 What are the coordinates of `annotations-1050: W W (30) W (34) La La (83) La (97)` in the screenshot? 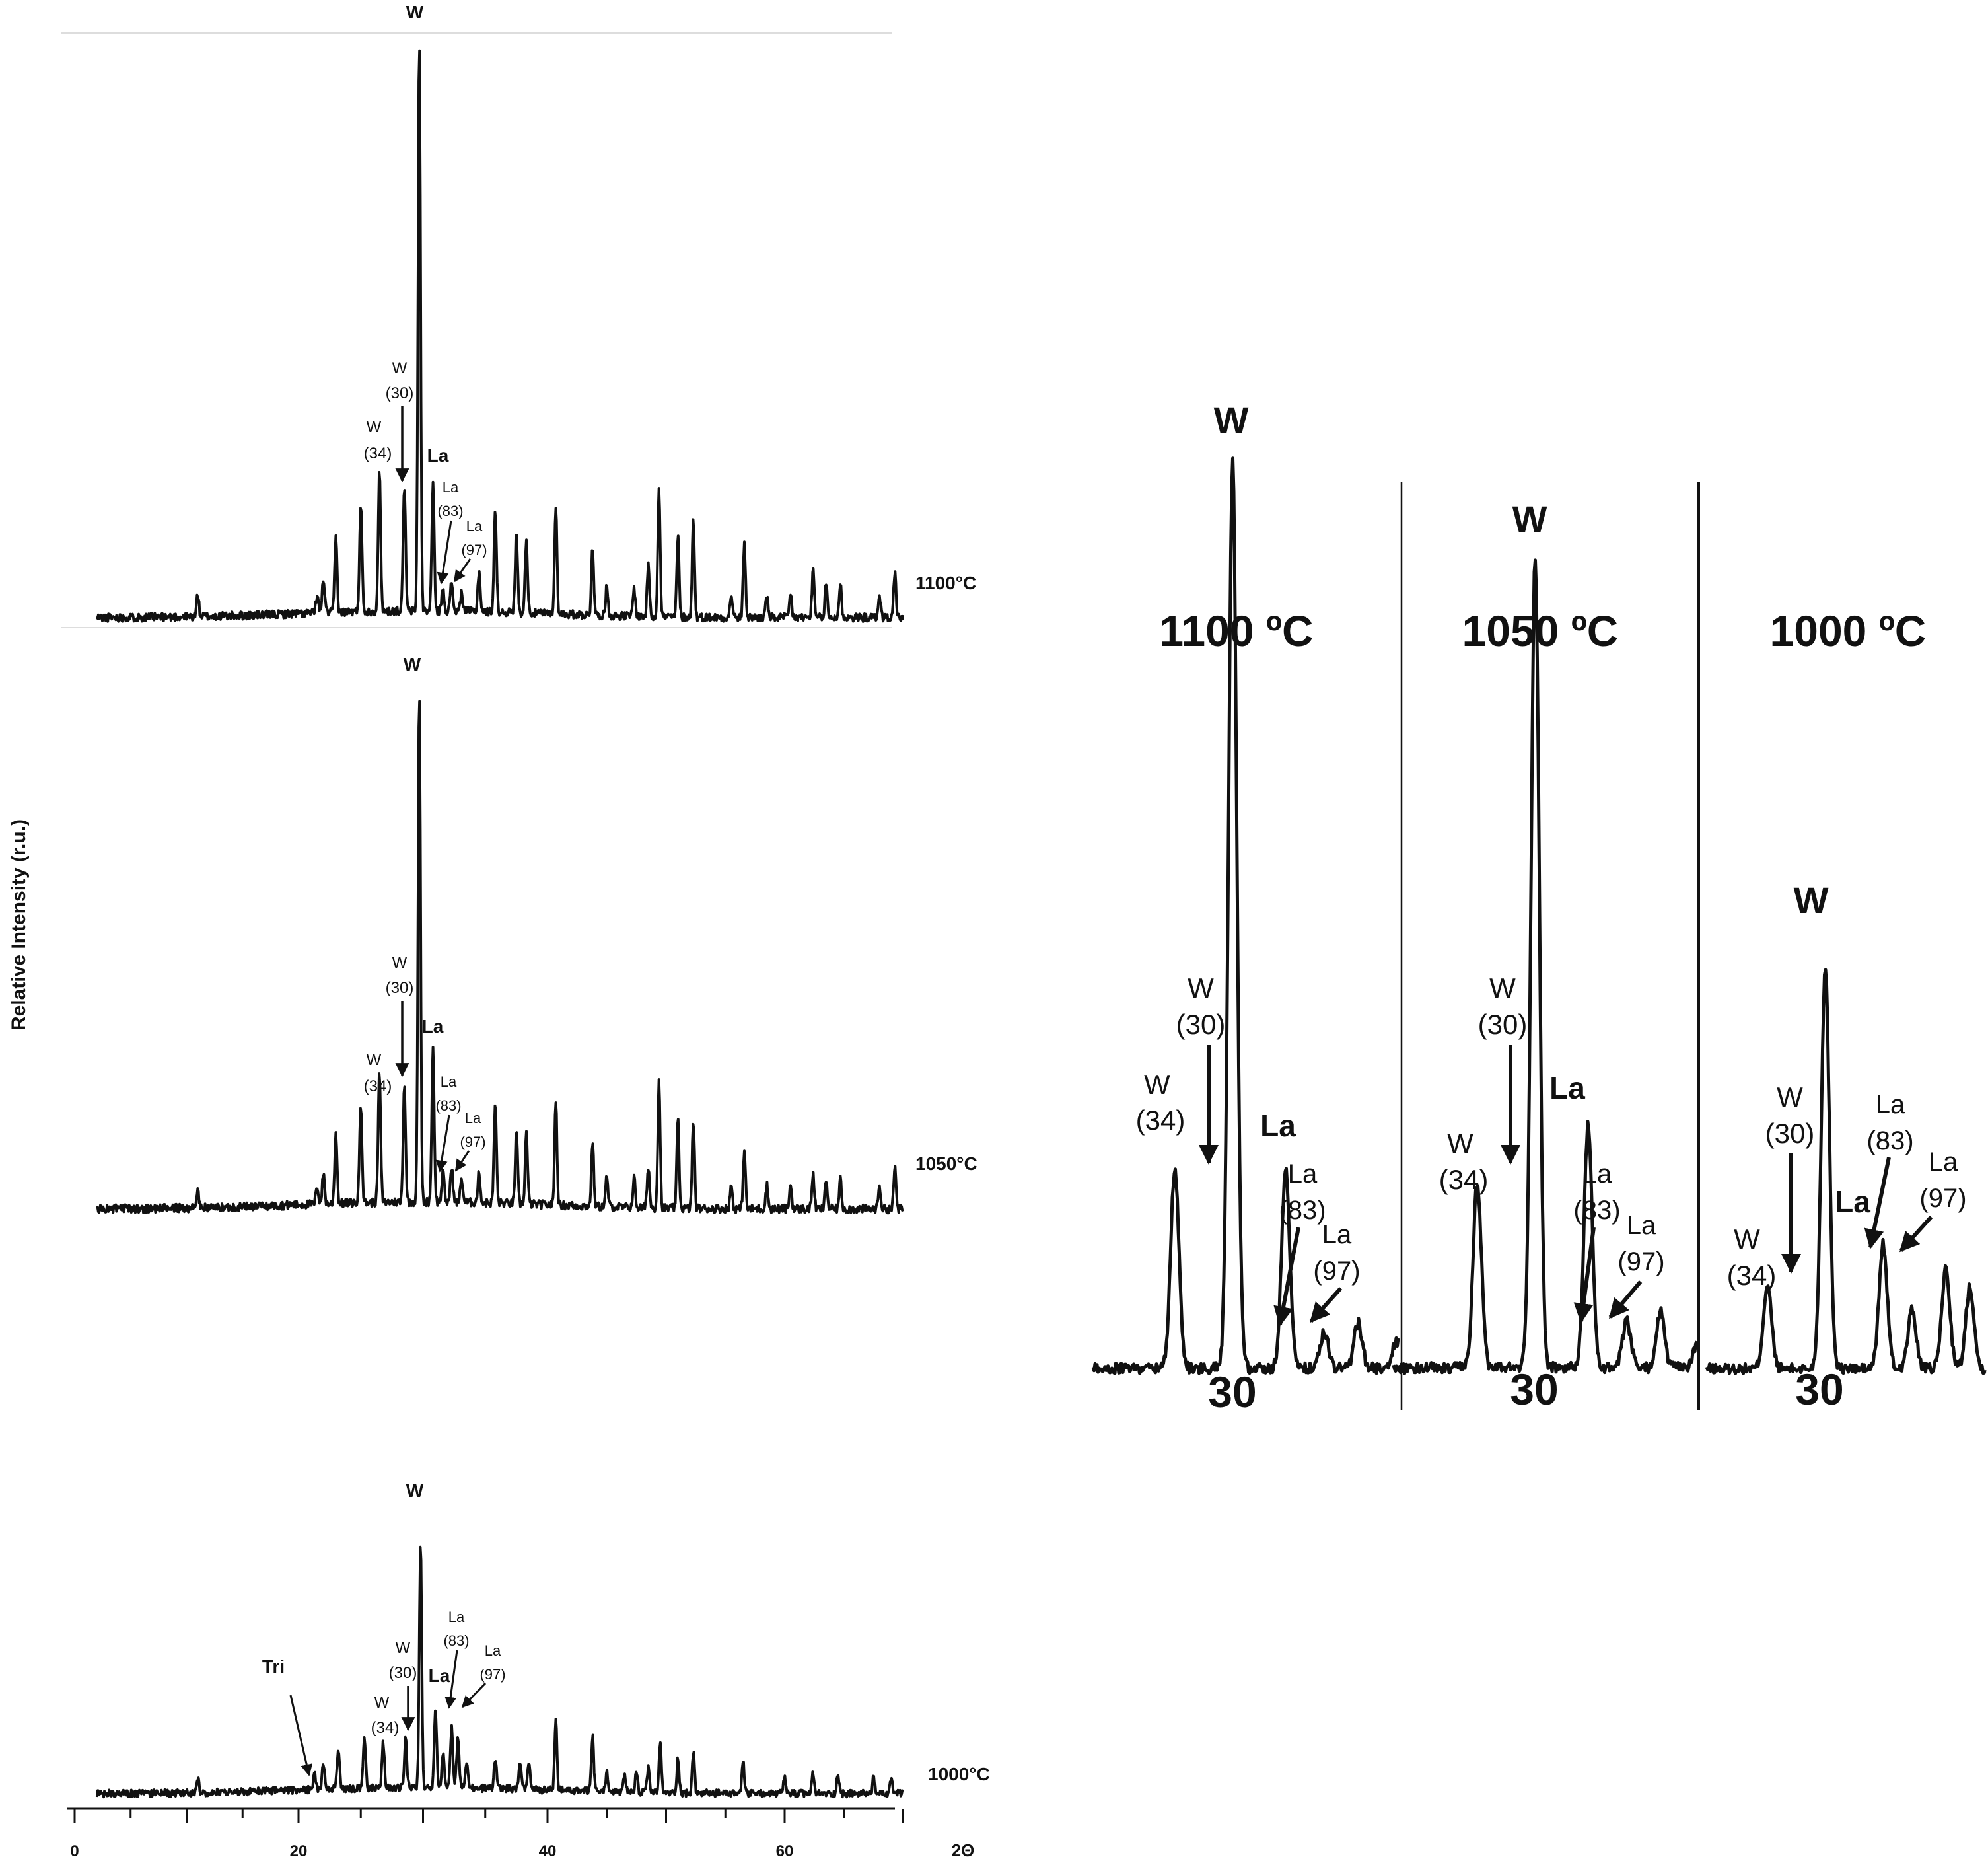 It's located at (425, 913).